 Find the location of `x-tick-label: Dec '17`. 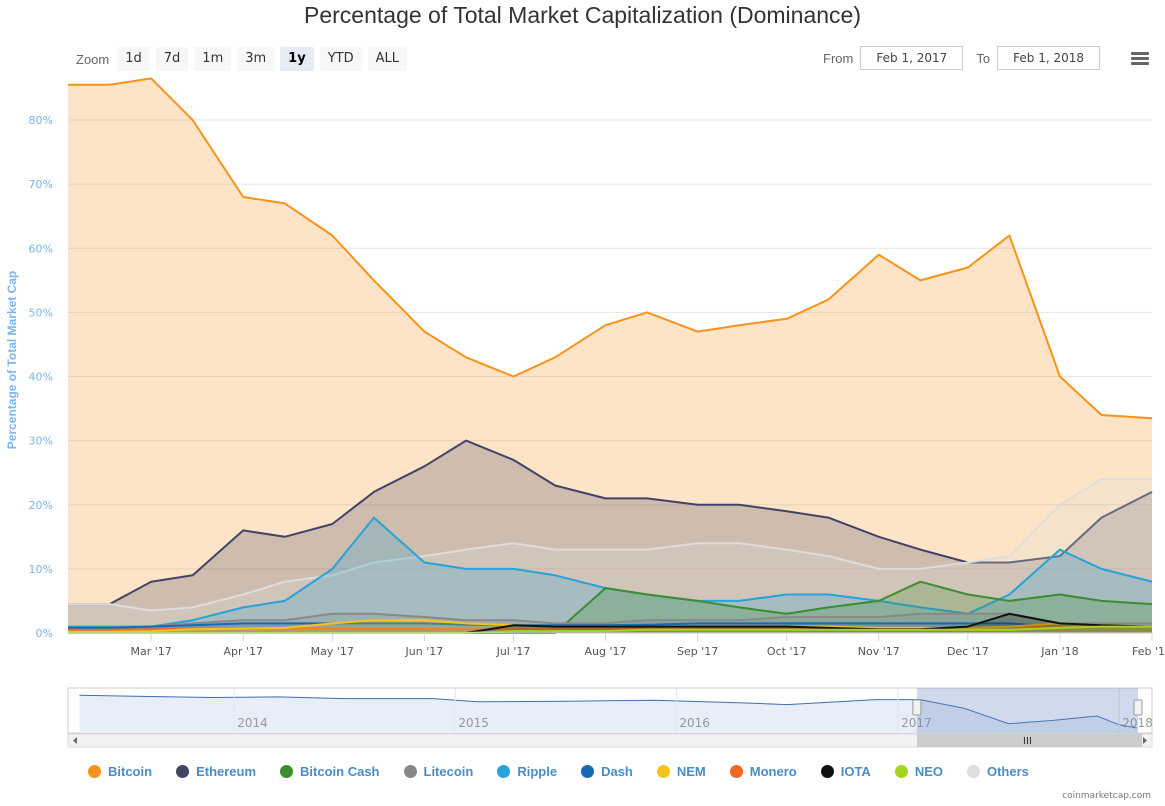

x-tick-label: Dec '17 is located at coordinates (968, 651).